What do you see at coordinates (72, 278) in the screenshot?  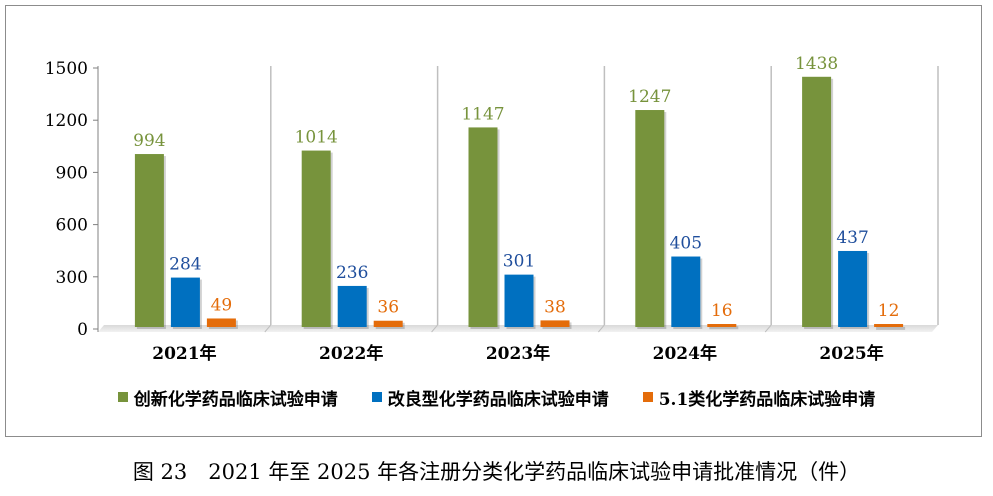 I see `y-tick-label: 300` at bounding box center [72, 278].